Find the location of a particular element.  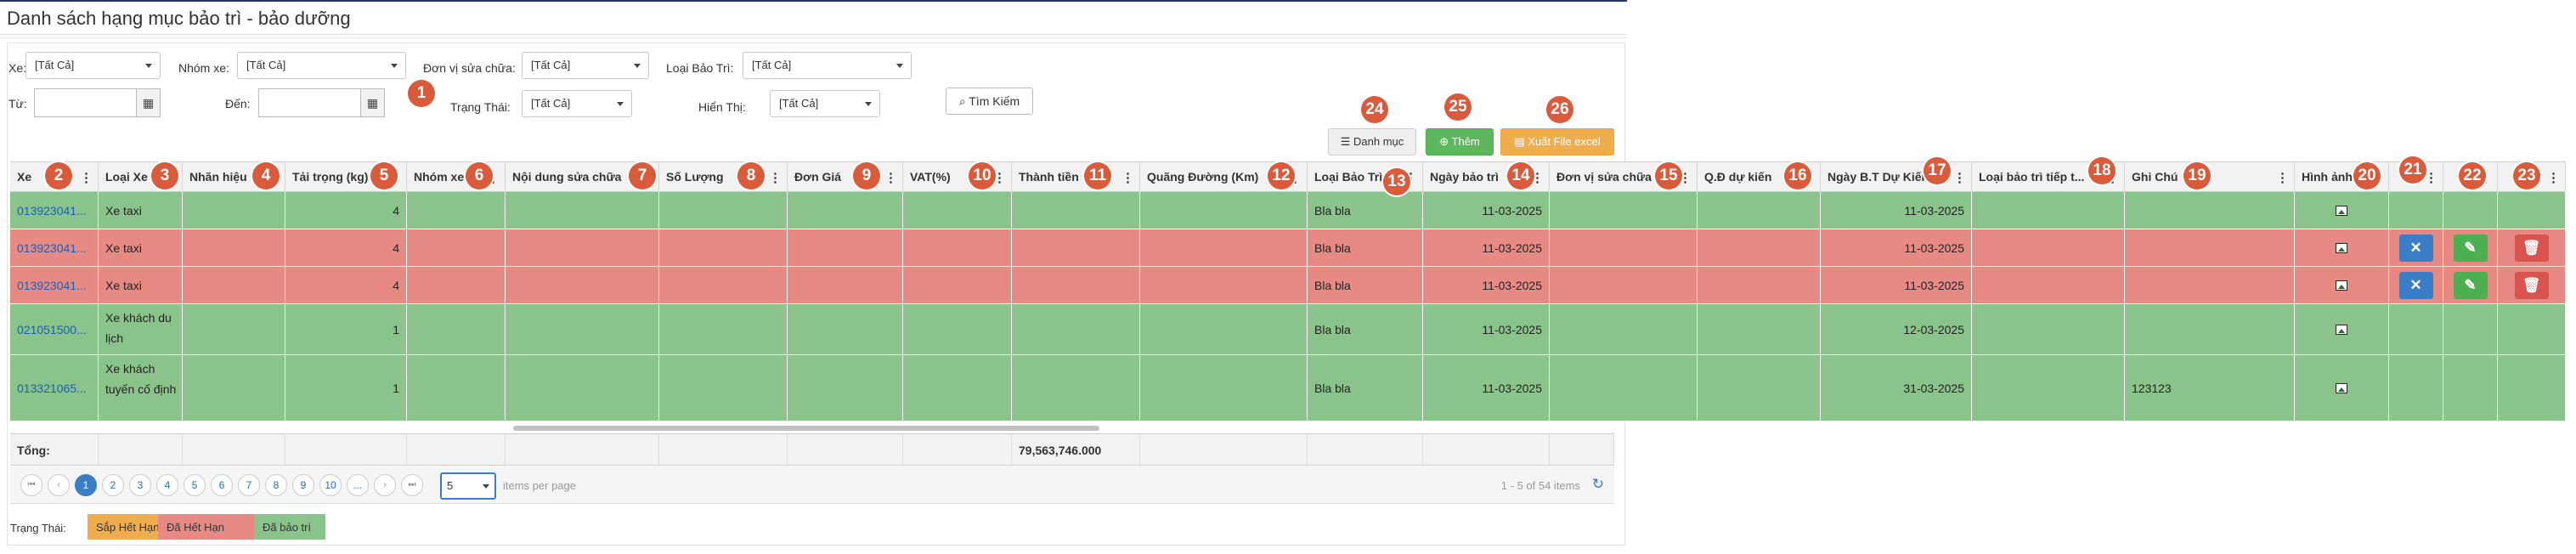

column-header: Ngày bảo trì ⋮ is located at coordinates (1486, 177).